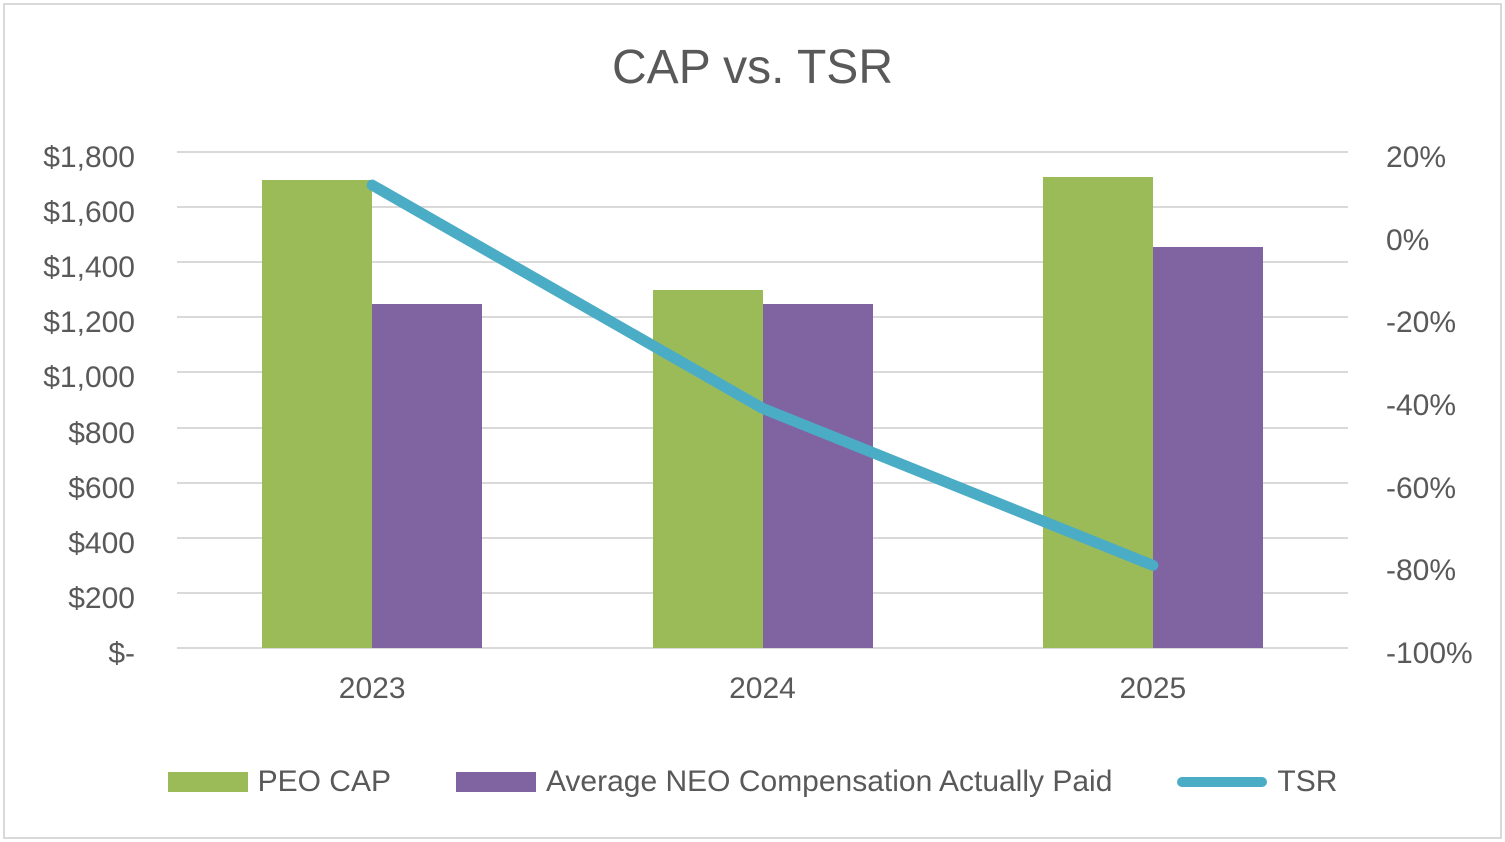 The width and height of the screenshot is (1505, 842). What do you see at coordinates (1207, 447) in the screenshot?
I see `bar-average-neo-compensation-actually-paid-2025` at bounding box center [1207, 447].